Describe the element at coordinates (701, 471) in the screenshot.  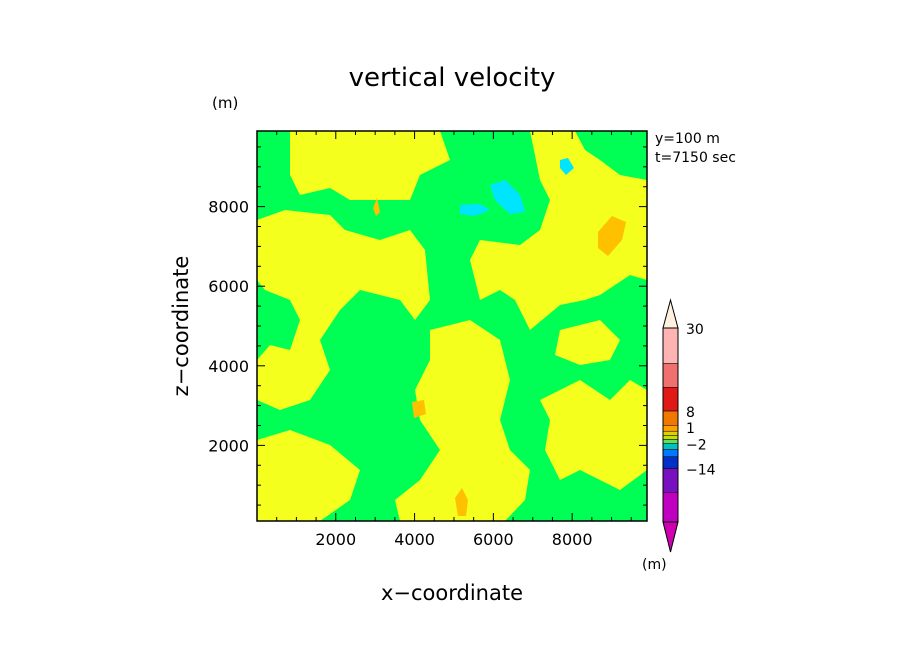
I see `colorbar-label: −14` at that location.